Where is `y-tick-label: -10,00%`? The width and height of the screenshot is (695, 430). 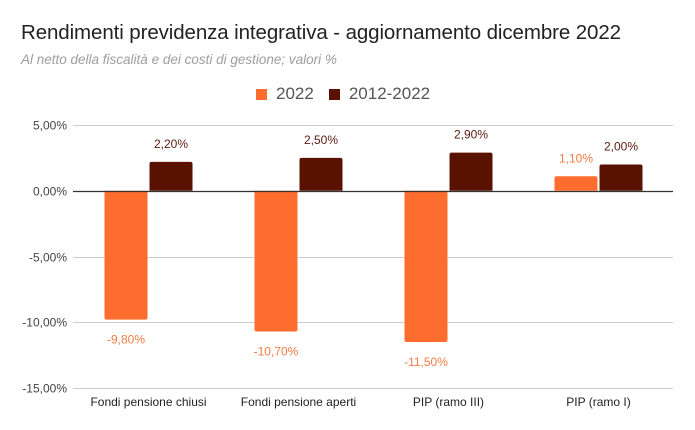 y-tick-label: -10,00% is located at coordinates (44, 323).